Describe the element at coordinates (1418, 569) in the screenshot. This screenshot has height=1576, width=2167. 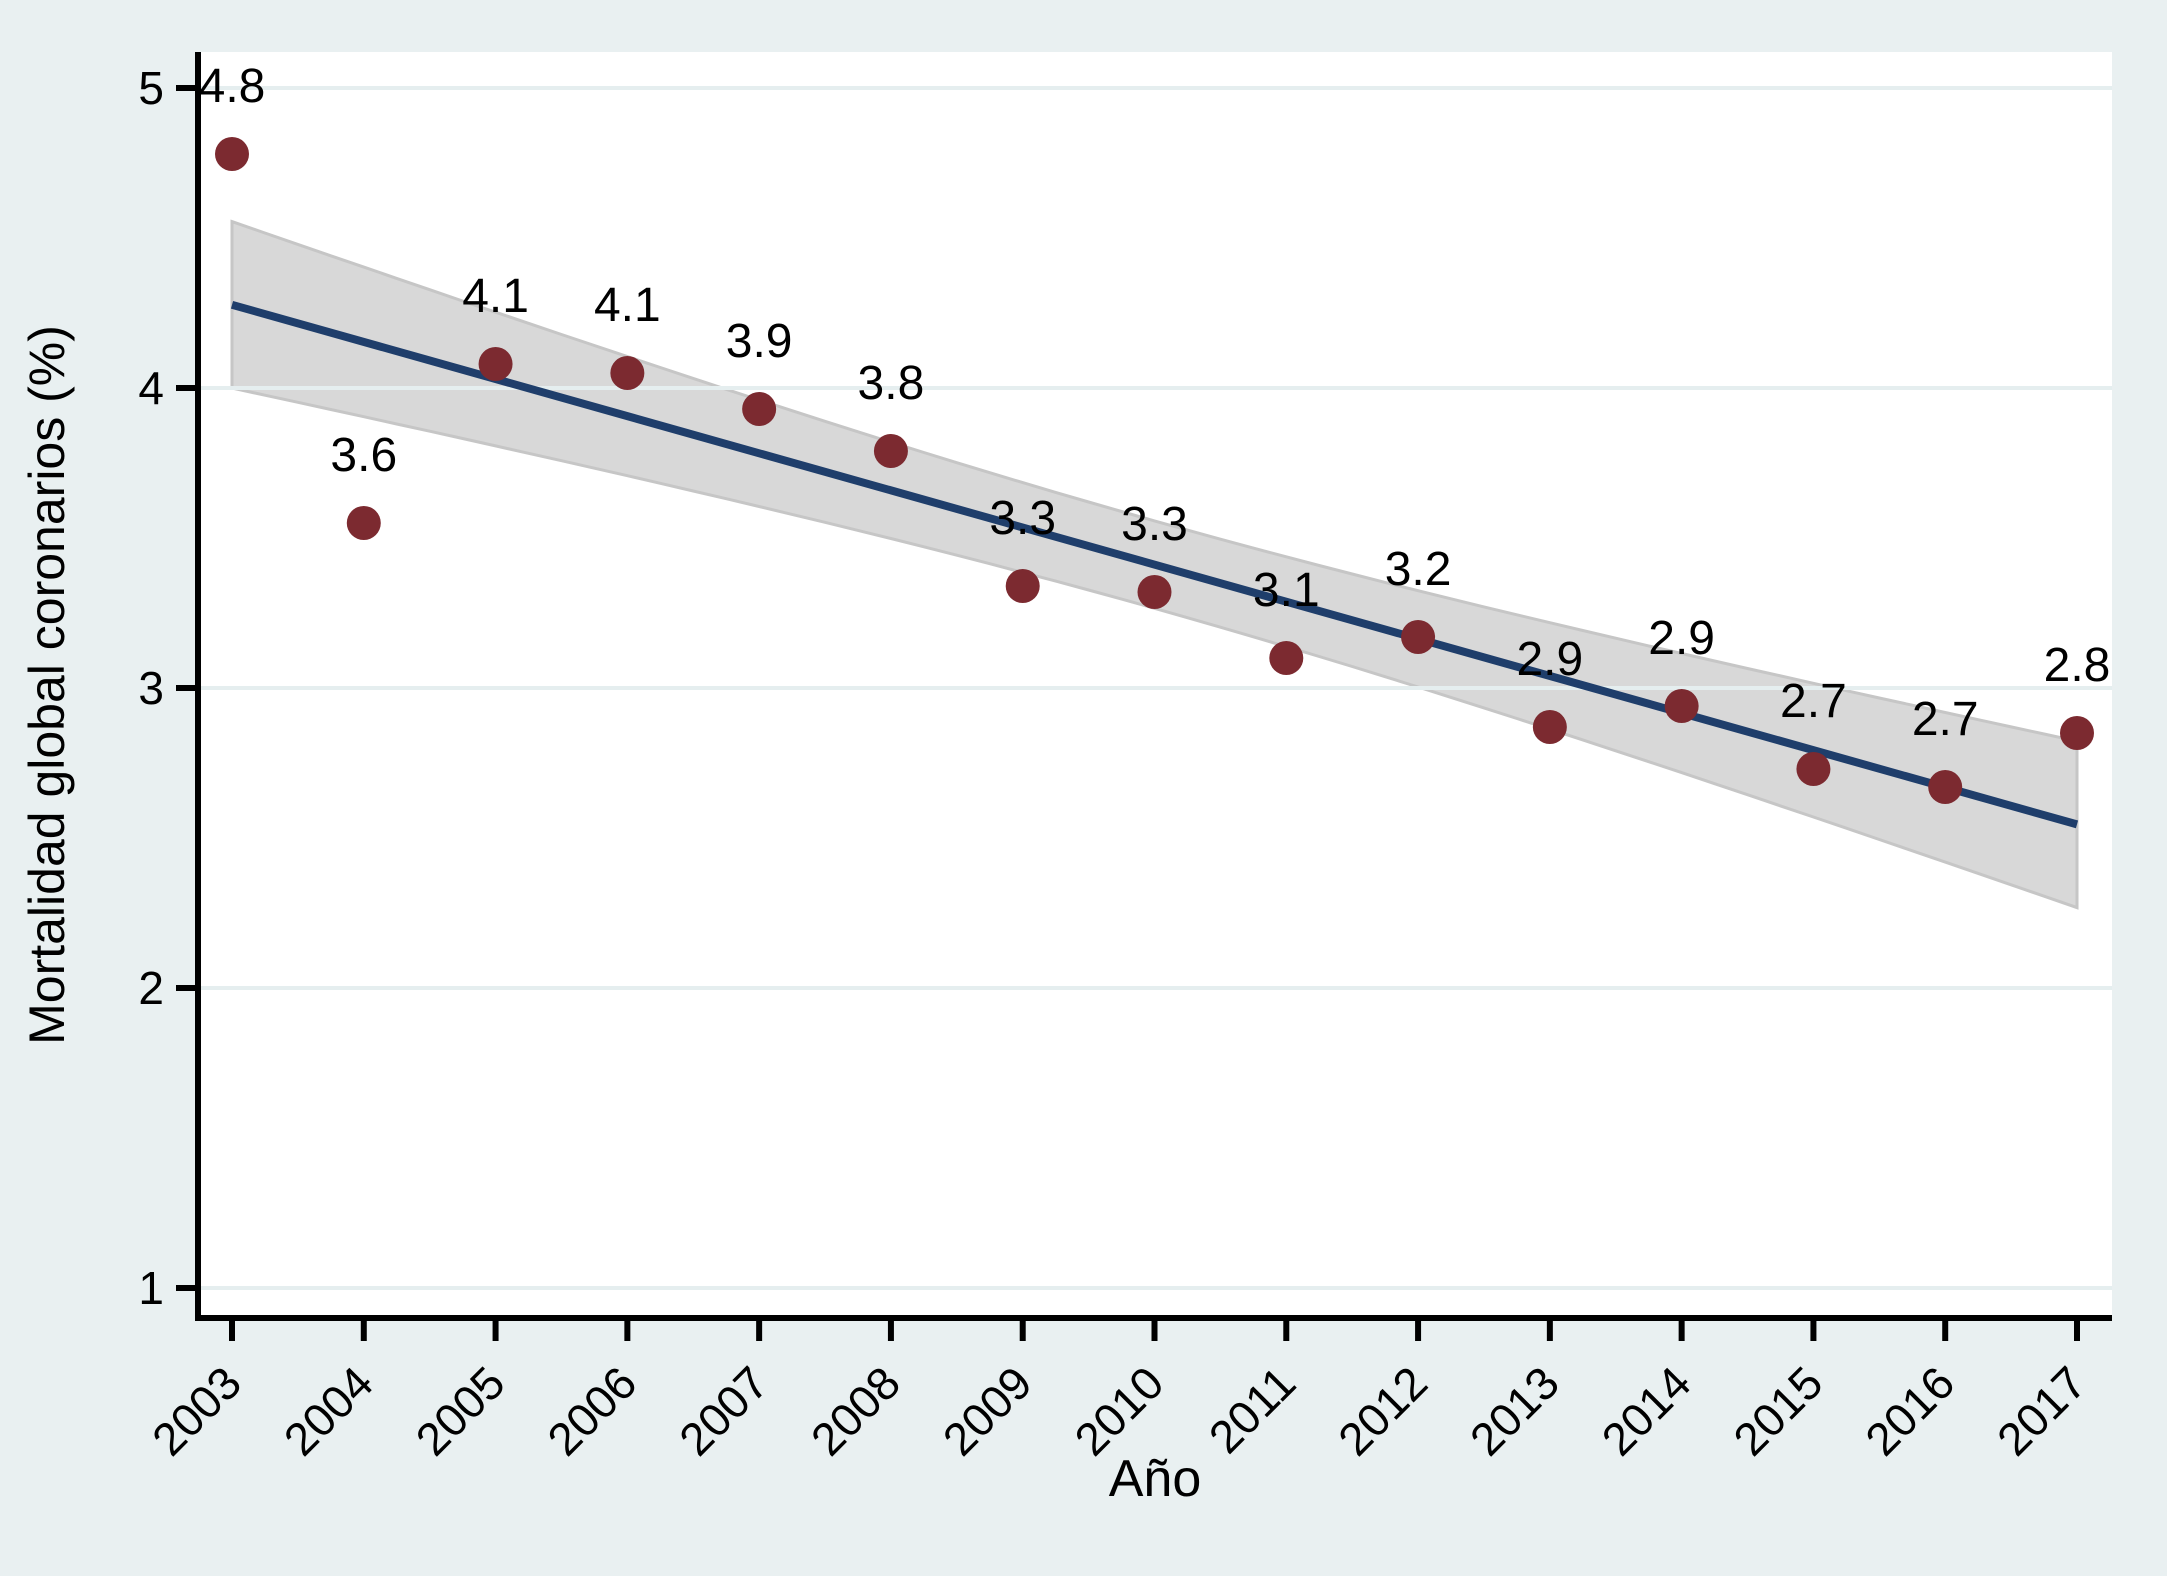
I see `data-point-label-2012: 3.2` at that location.